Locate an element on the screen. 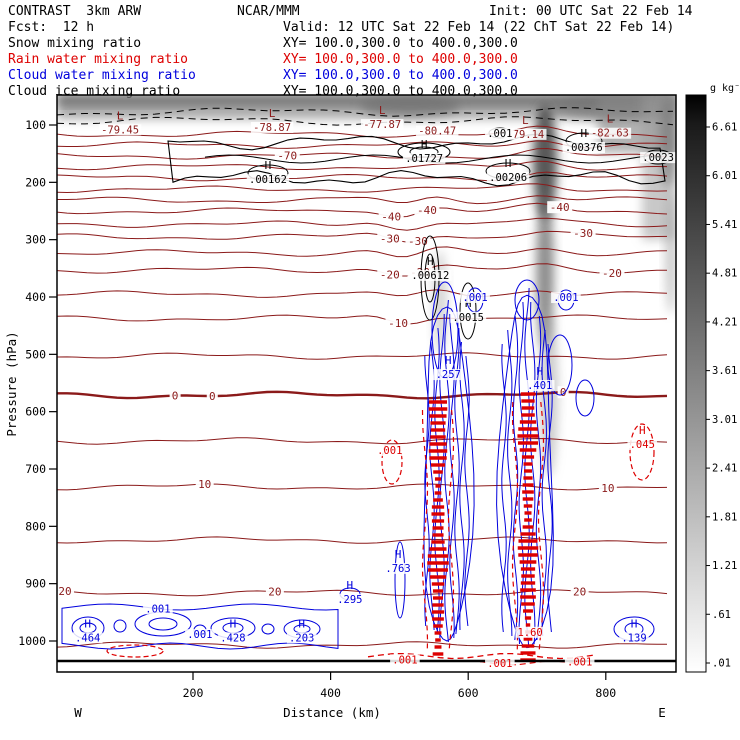 The width and height of the screenshot is (740, 740). svg-text: .00376 is located at coordinates (584, 148).